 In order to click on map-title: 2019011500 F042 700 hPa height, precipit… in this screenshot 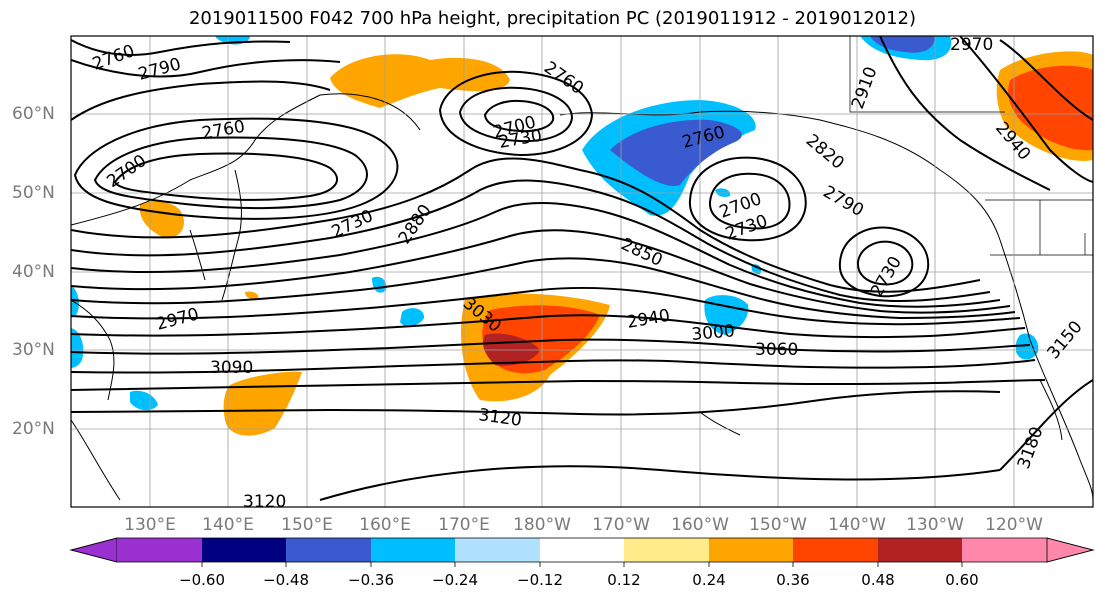, I will do `click(552, 18)`.